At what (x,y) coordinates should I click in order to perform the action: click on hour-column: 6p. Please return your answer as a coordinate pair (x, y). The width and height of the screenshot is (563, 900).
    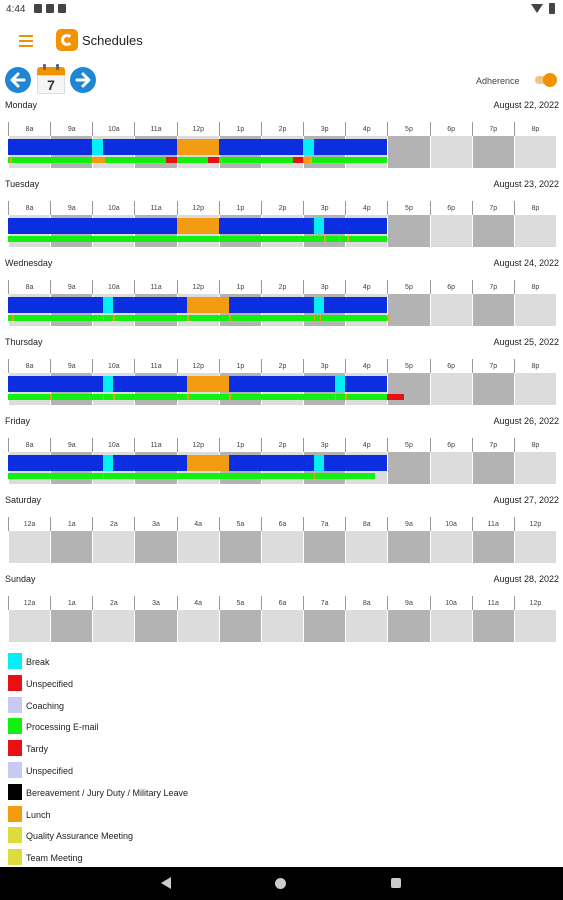
    Looking at the image, I should click on (450, 382).